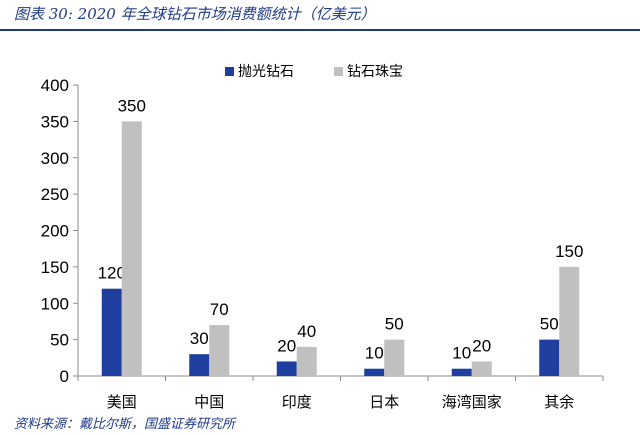 The image size is (640, 435). I want to click on legend-label-jewelry: 钻石珠宝, so click(375, 72).